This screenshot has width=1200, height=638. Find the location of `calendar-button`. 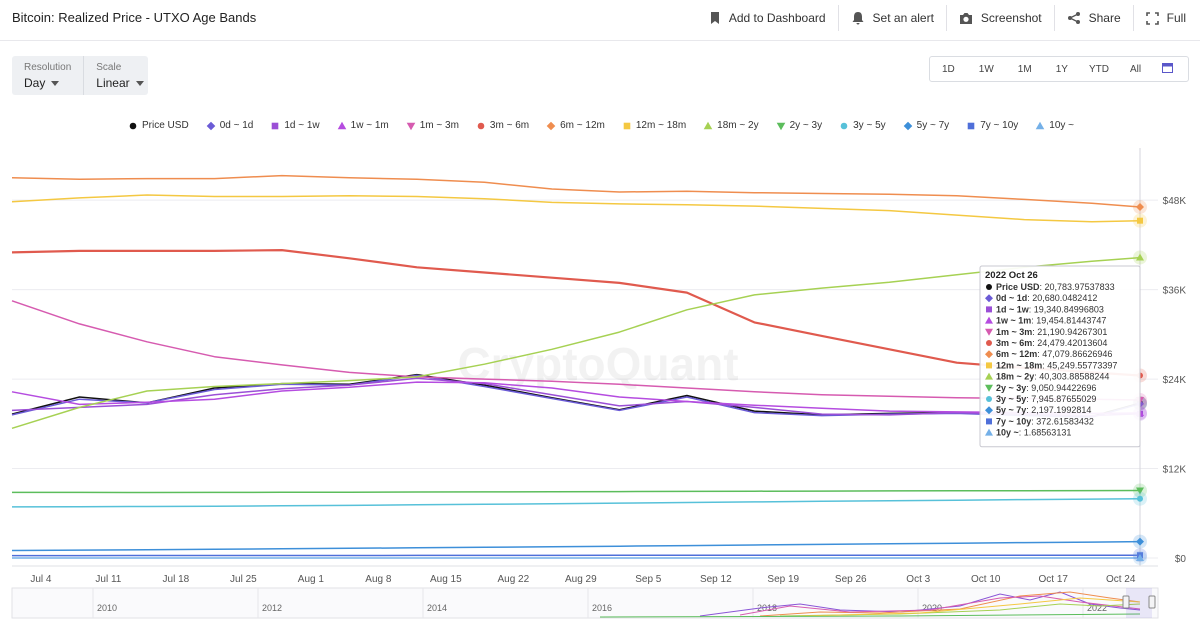

calendar-button is located at coordinates (1166, 69).